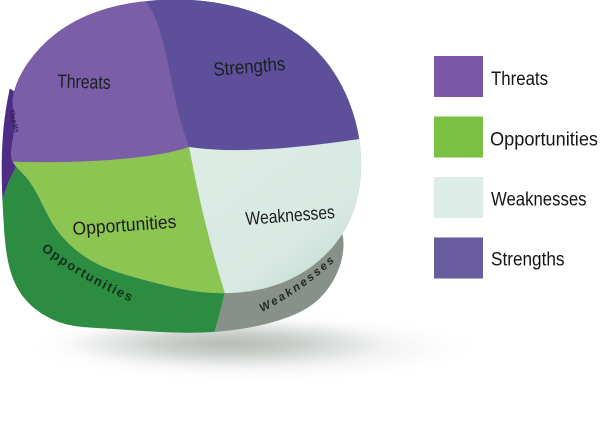 The height and width of the screenshot is (421, 600). What do you see at coordinates (528, 260) in the screenshot?
I see `svg-text: Strengths` at bounding box center [528, 260].